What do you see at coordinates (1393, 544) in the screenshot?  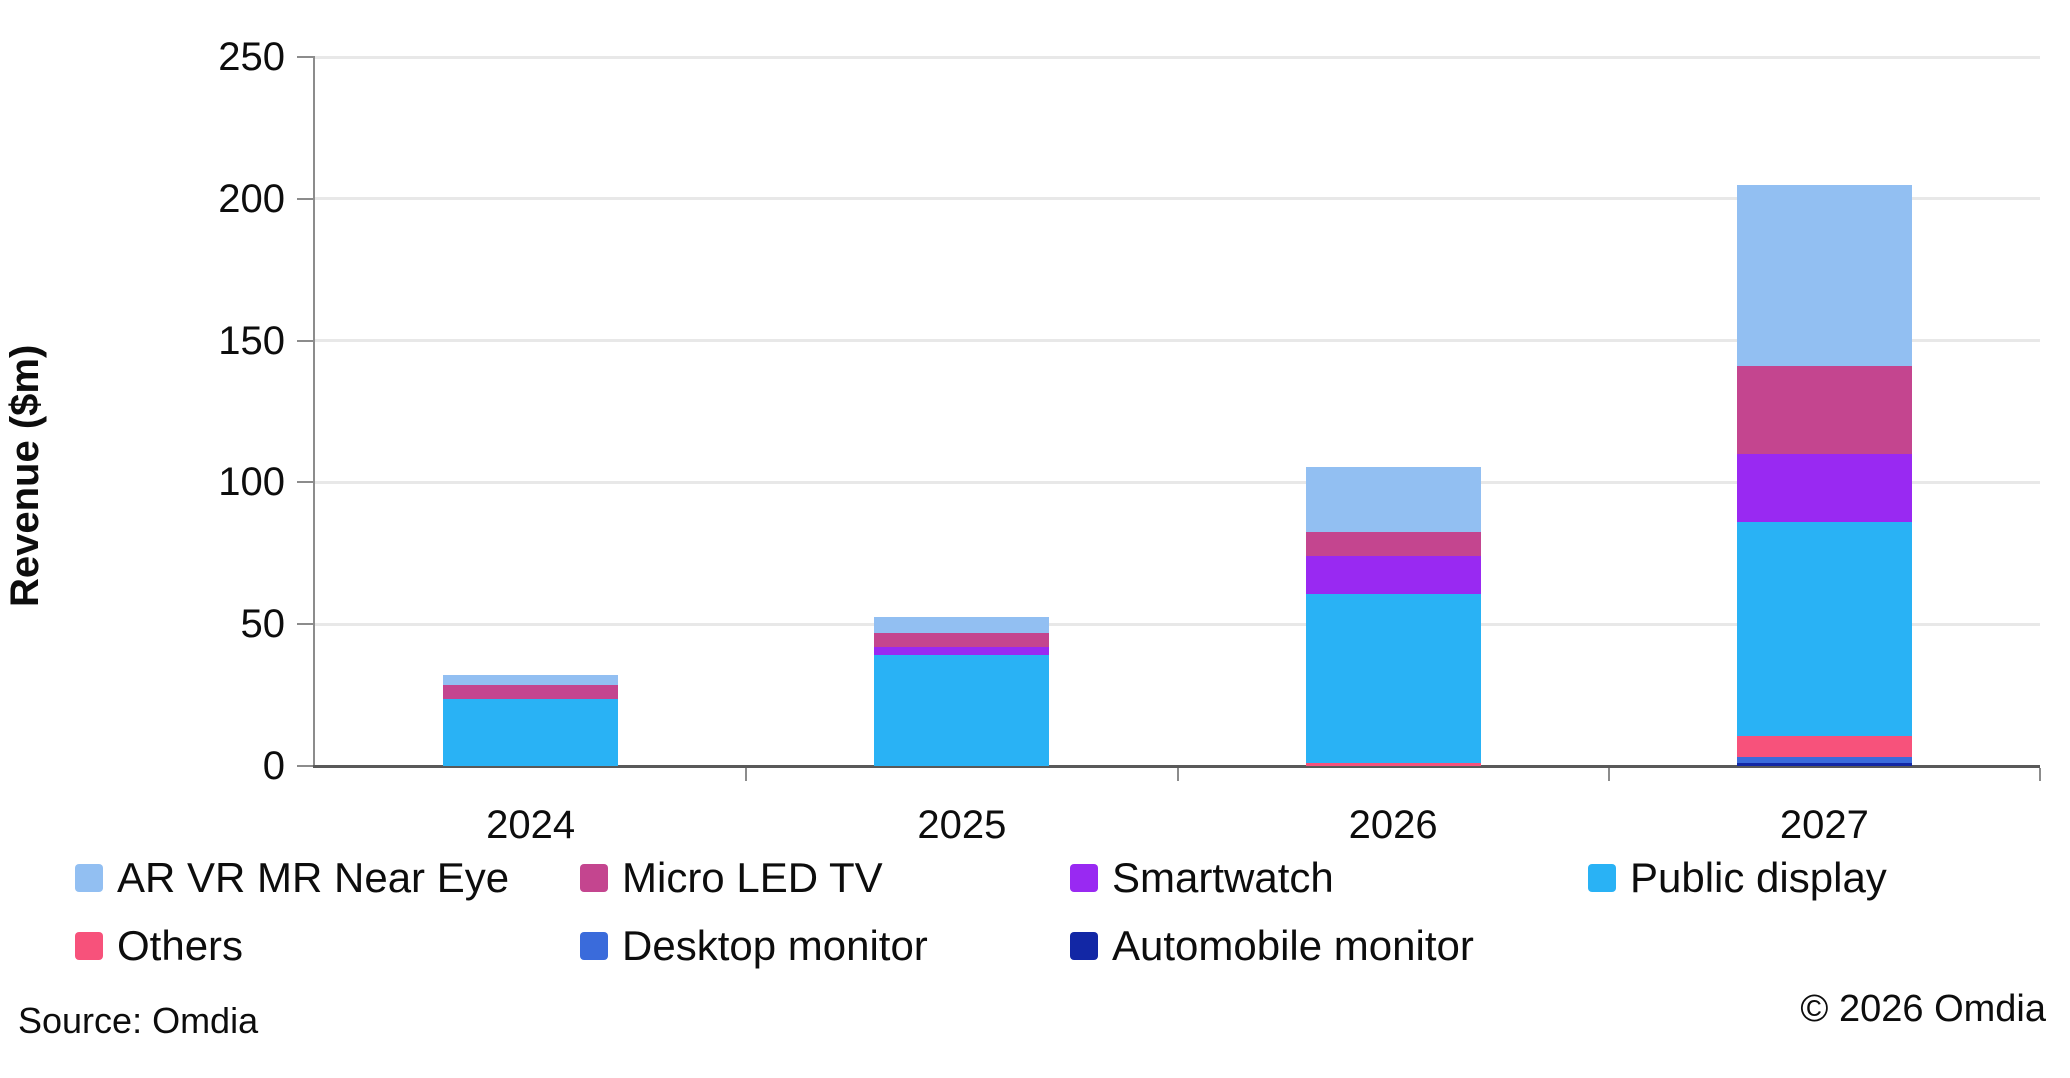 I see `bar-2026-micro-led-tv` at bounding box center [1393, 544].